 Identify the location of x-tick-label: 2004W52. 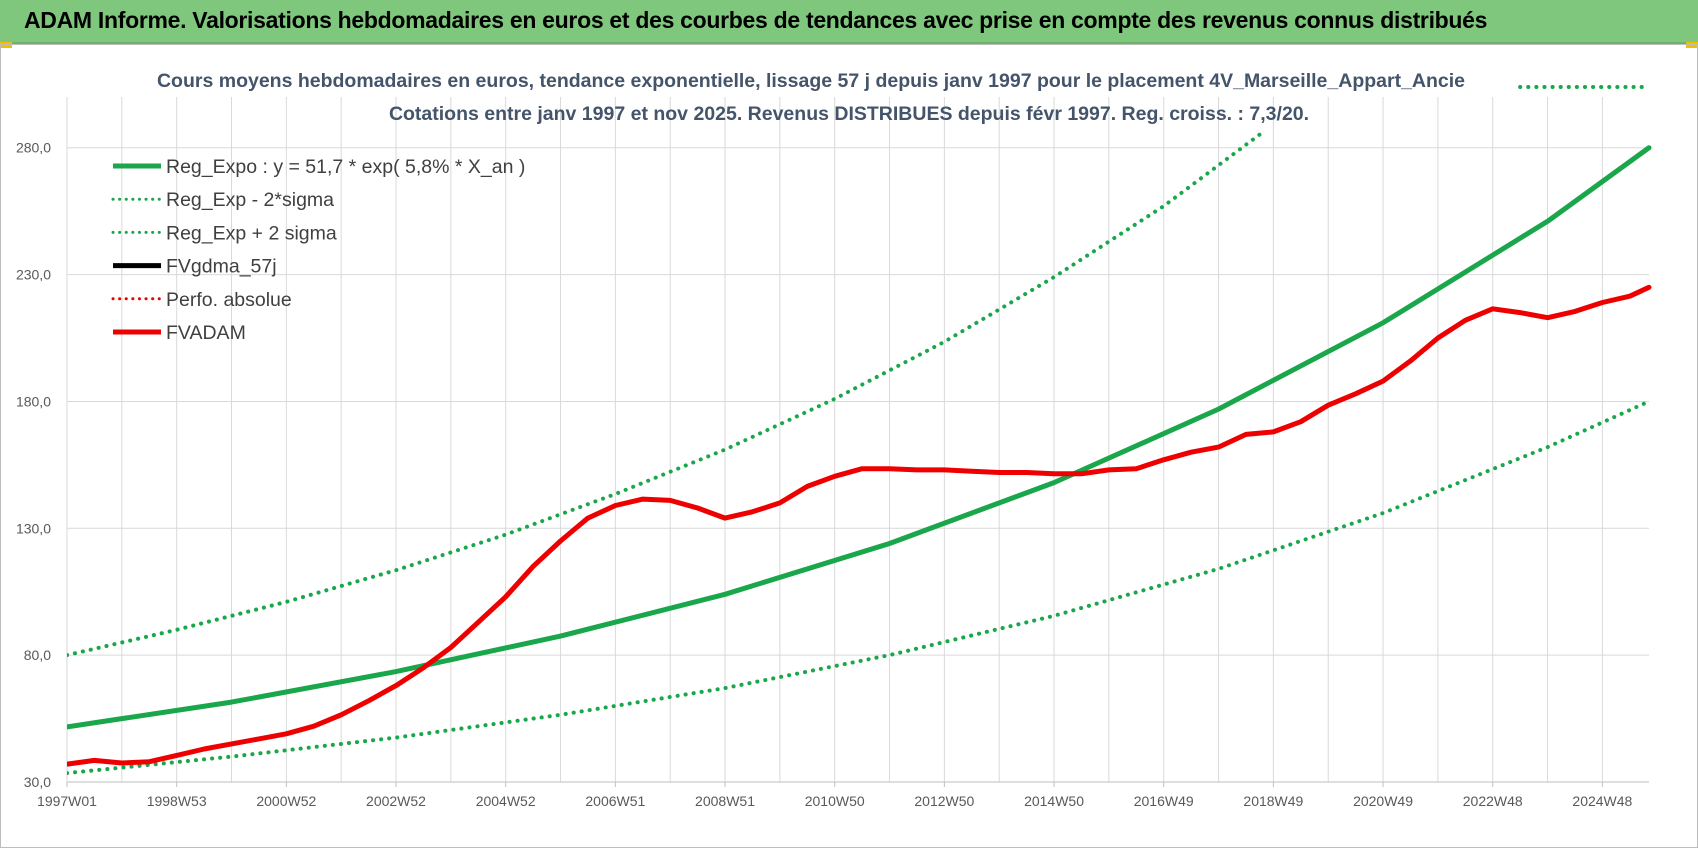
(506, 801).